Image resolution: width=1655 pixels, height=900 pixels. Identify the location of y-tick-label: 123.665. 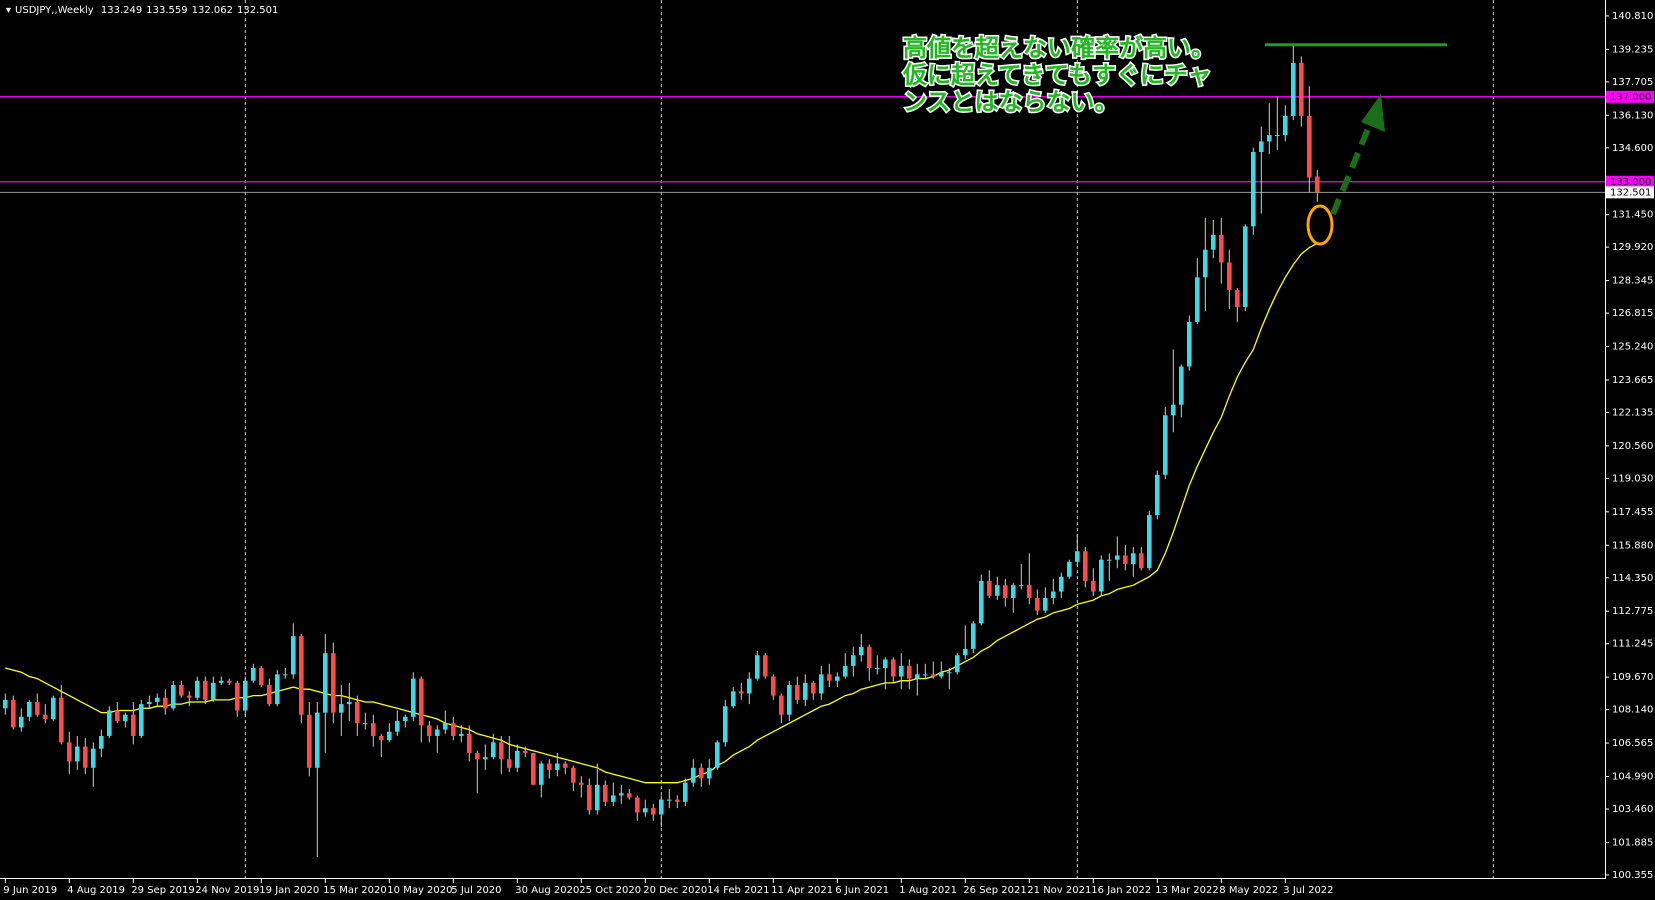
(1632, 380).